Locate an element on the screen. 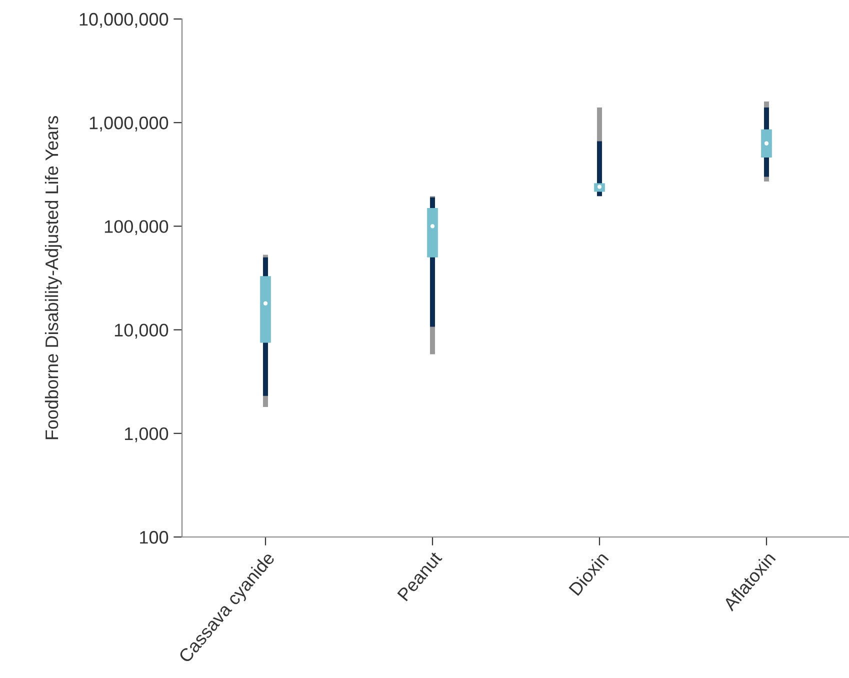 Image resolution: width=849 pixels, height=678 pixels. y-tick-label: 100 is located at coordinates (154, 537).